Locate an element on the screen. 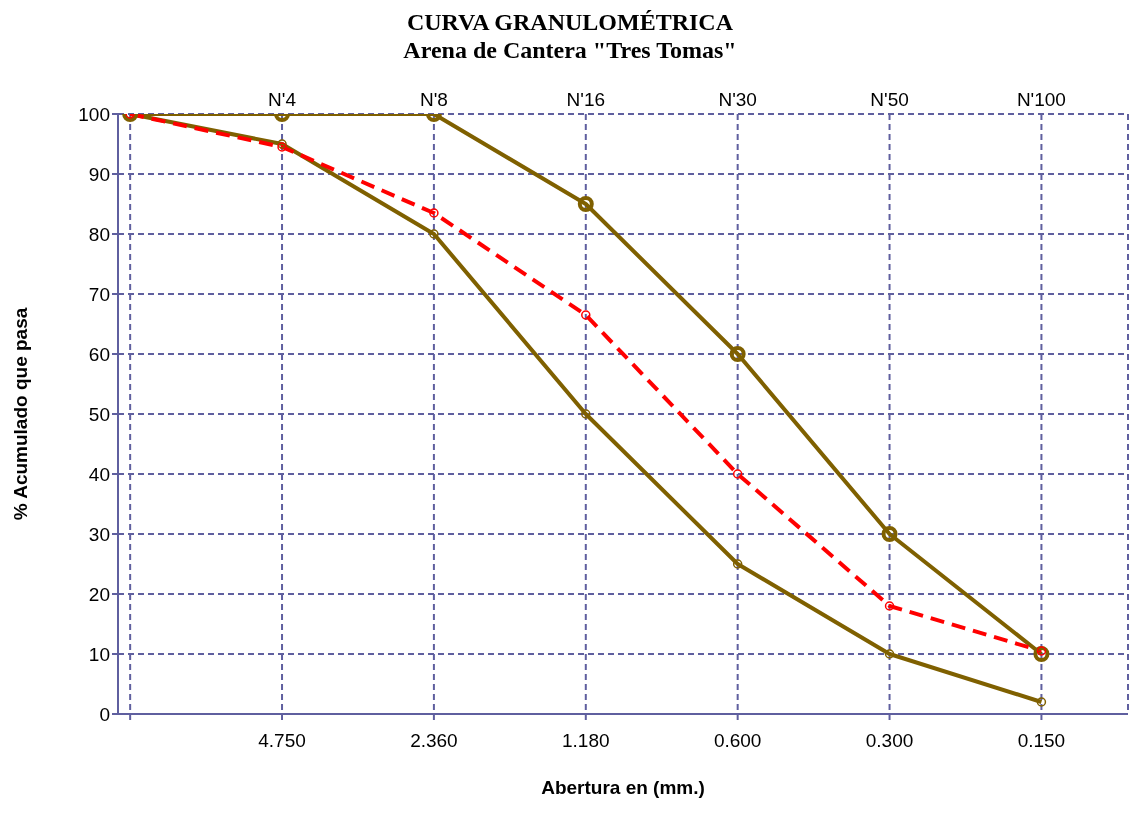 The image size is (1140, 839). y-tick-label: 10 is located at coordinates (99, 654).